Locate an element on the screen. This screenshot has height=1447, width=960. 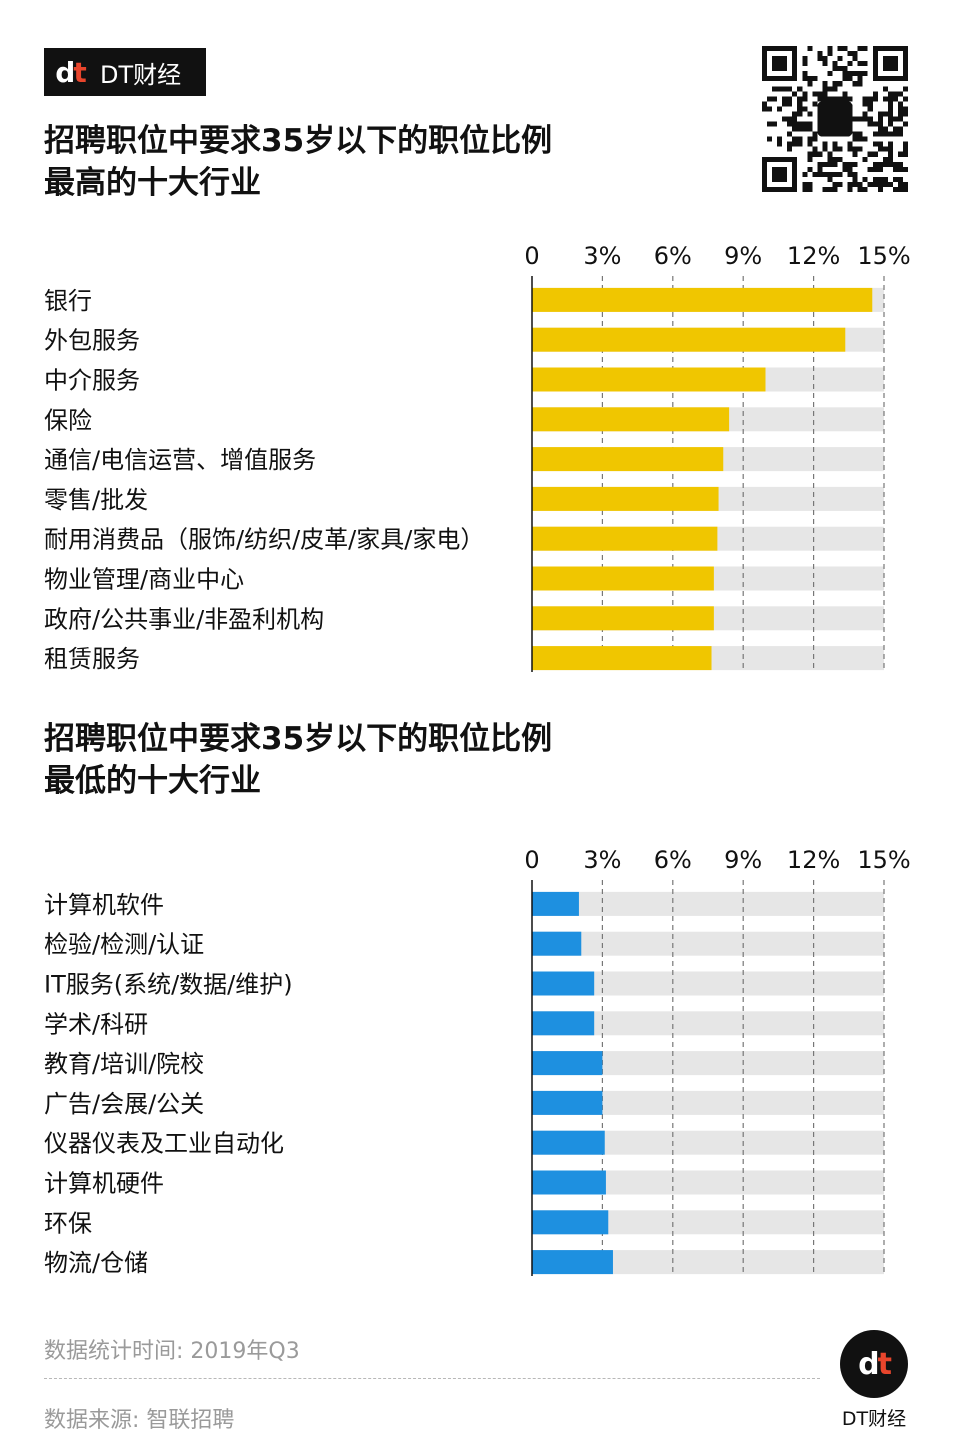
chart-2-category-label: 计算机软件 is located at coordinates (104, 905).